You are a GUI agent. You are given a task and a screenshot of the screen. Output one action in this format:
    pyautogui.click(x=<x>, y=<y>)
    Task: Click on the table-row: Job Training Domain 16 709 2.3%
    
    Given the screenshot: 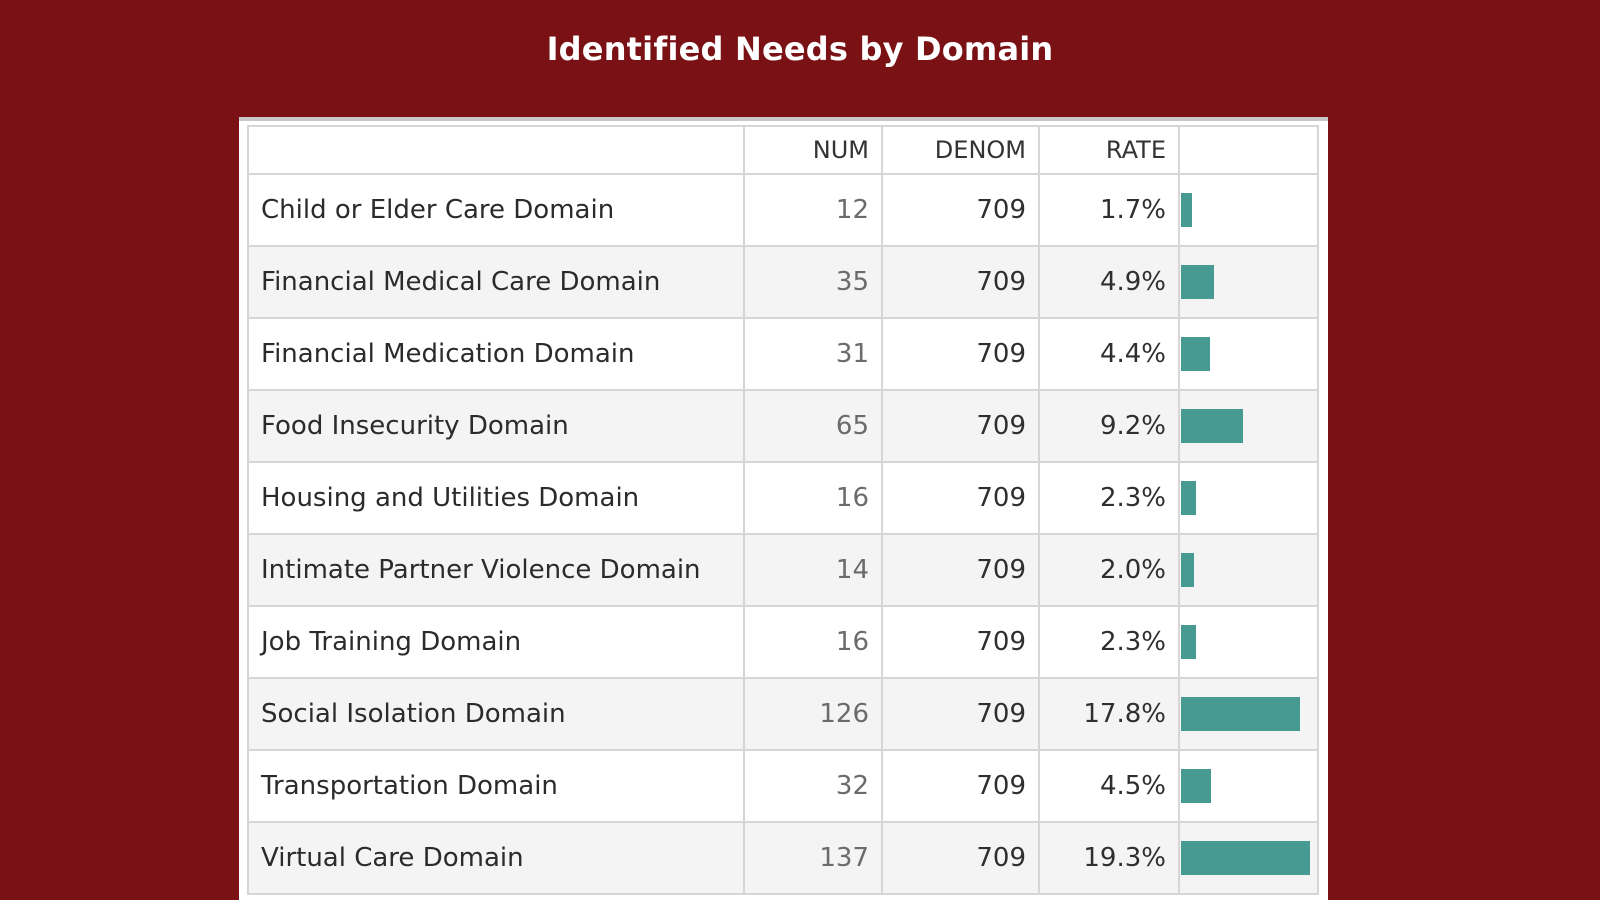 What is the action you would take?
    pyautogui.click(x=783, y=642)
    